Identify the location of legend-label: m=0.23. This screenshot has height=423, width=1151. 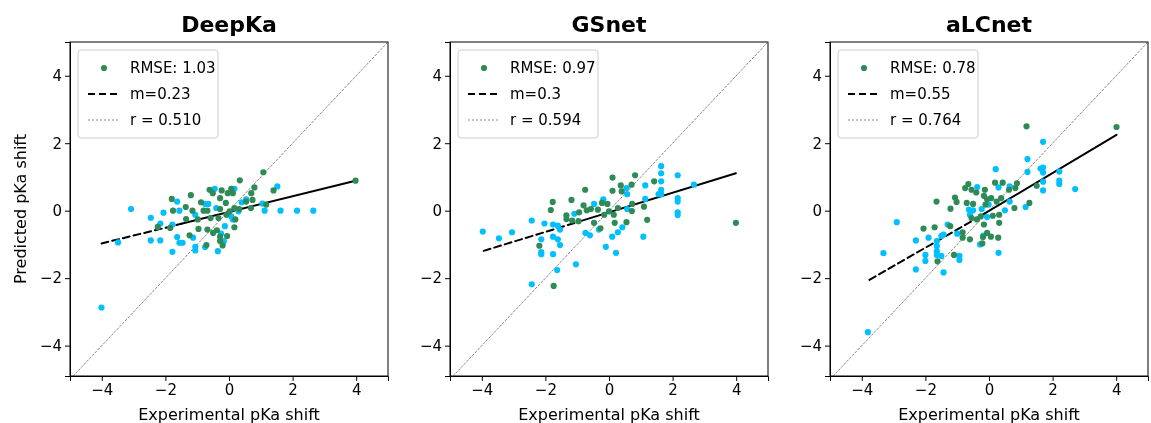
(160, 94).